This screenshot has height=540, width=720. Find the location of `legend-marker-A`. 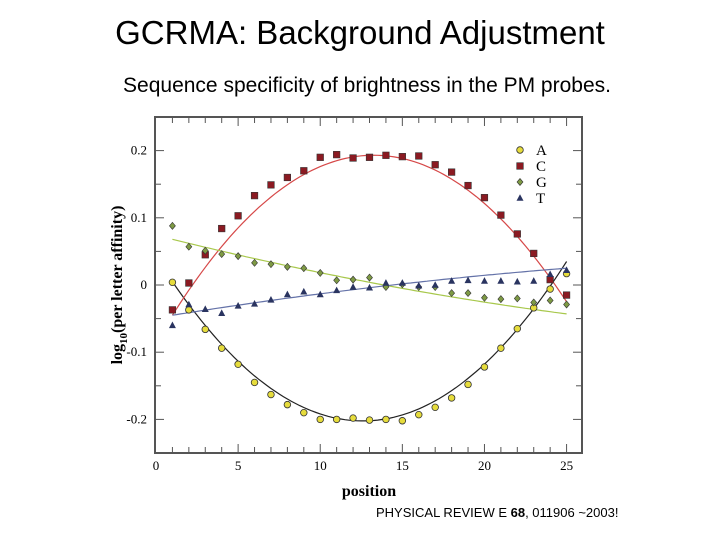

legend-marker-A is located at coordinates (520, 150).